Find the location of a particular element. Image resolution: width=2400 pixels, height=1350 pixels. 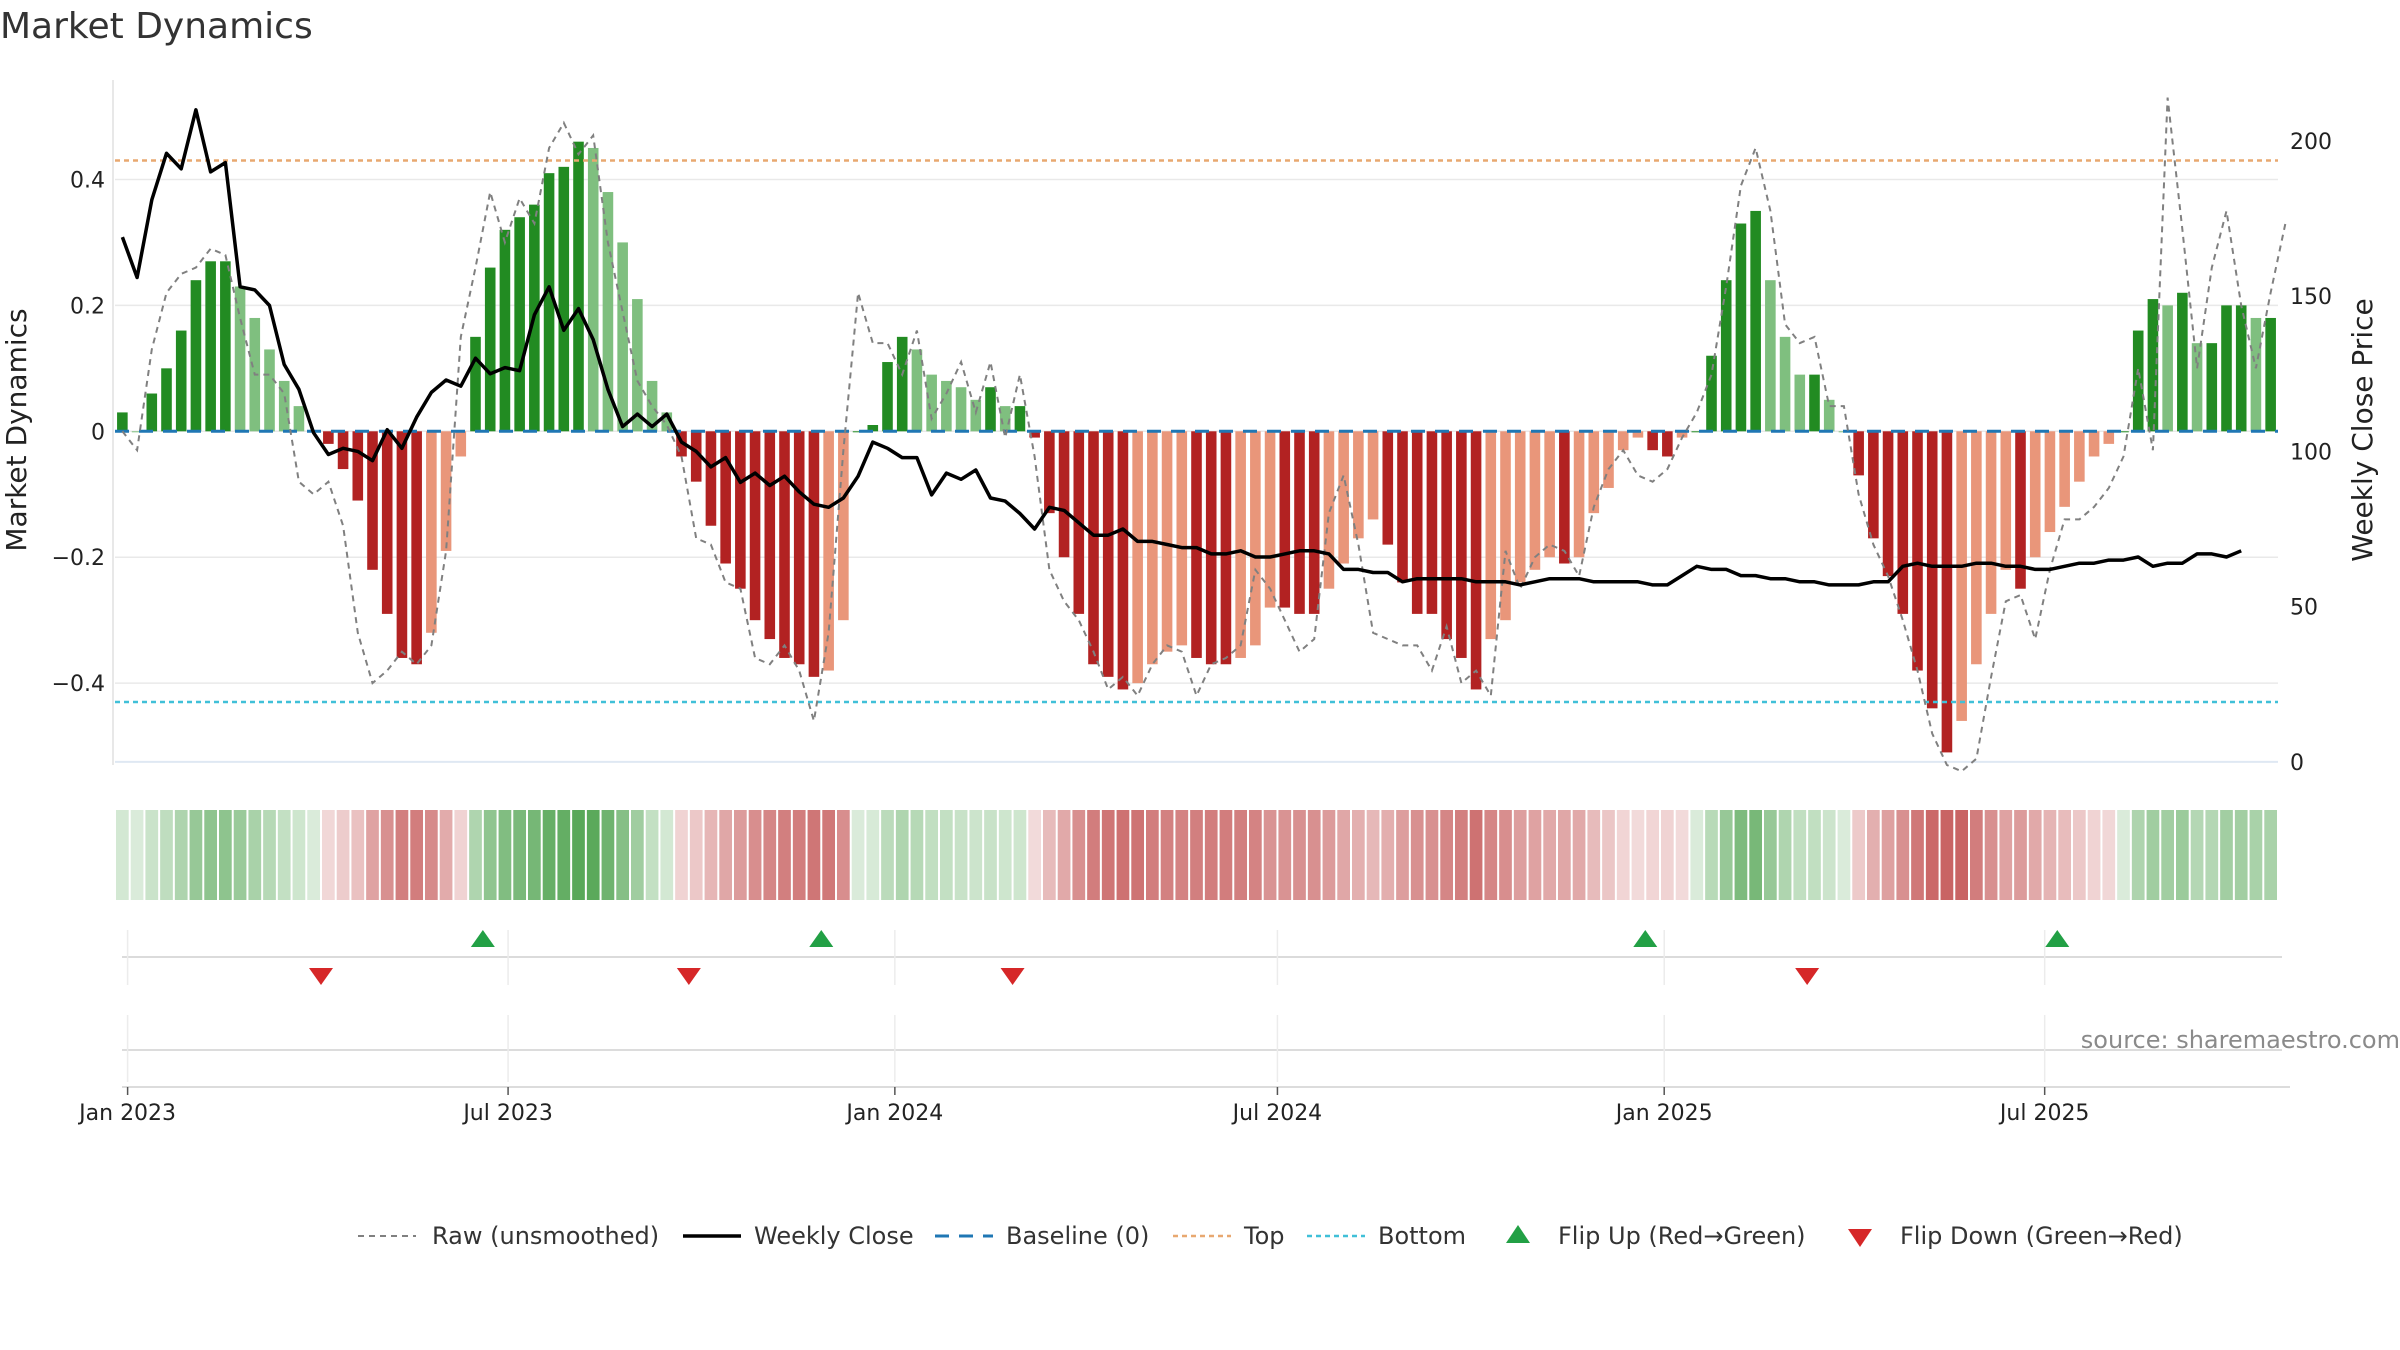

y-tick-label: 0 is located at coordinates (98, 432).